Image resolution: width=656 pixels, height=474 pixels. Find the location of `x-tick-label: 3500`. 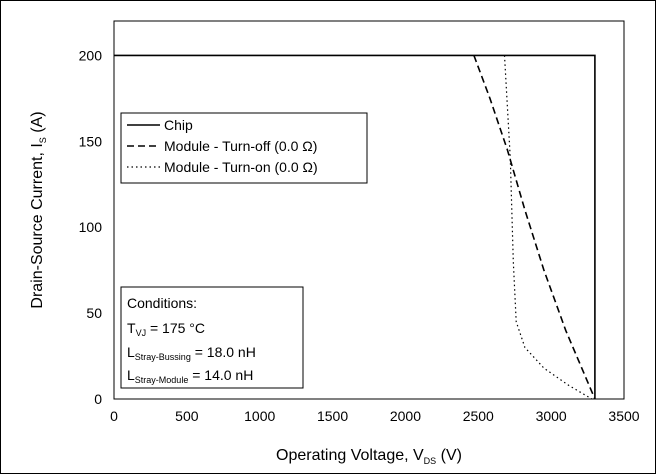

x-tick-label: 3500 is located at coordinates (623, 416).